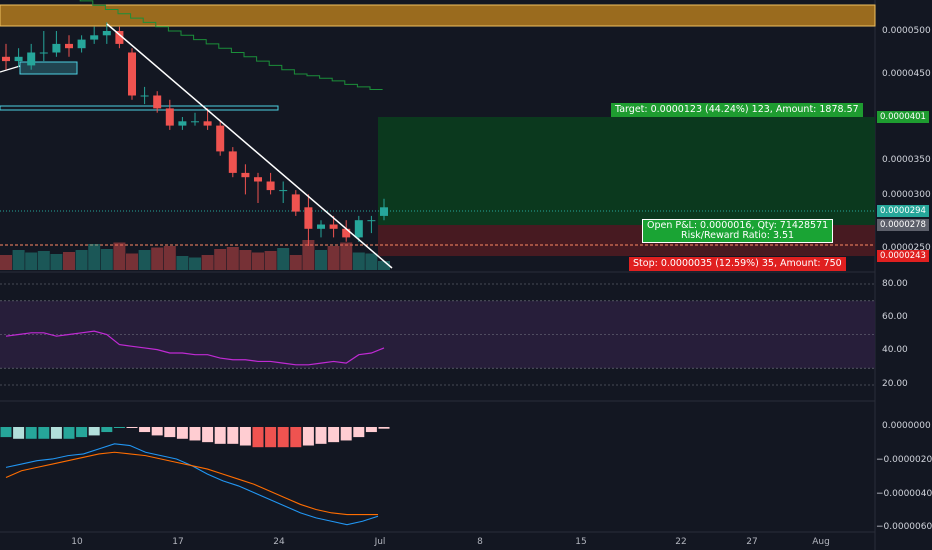  I want to click on rsi-tick: 20.00, so click(895, 384).